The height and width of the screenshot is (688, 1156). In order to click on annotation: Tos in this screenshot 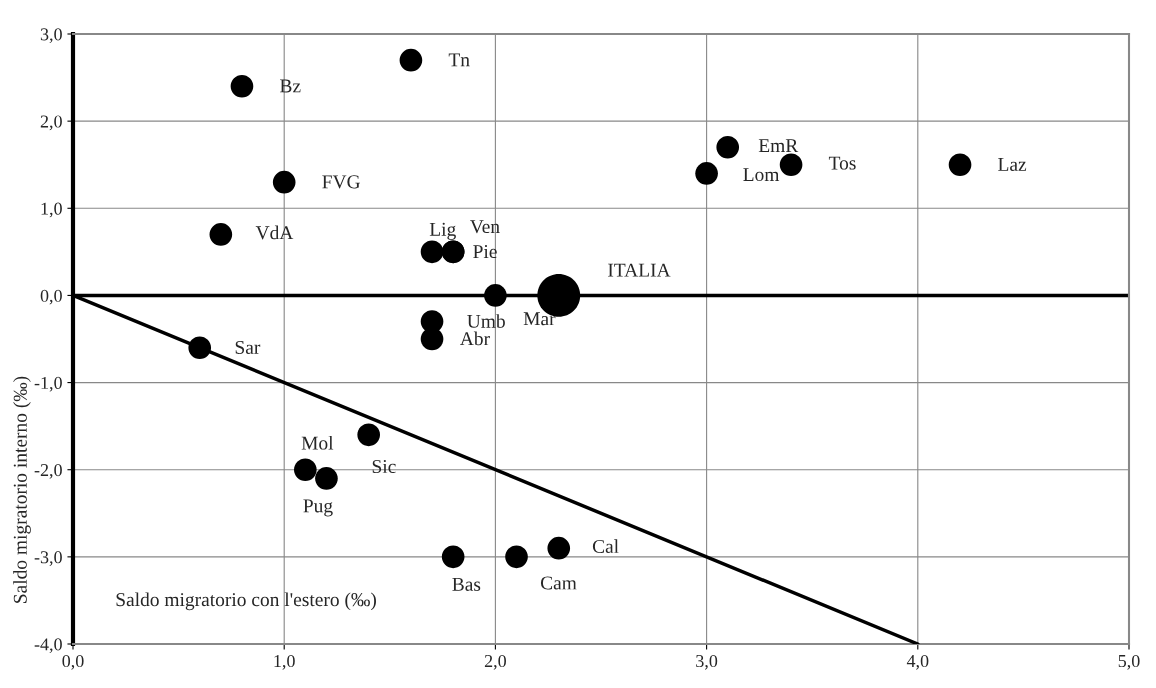, I will do `click(842, 163)`.